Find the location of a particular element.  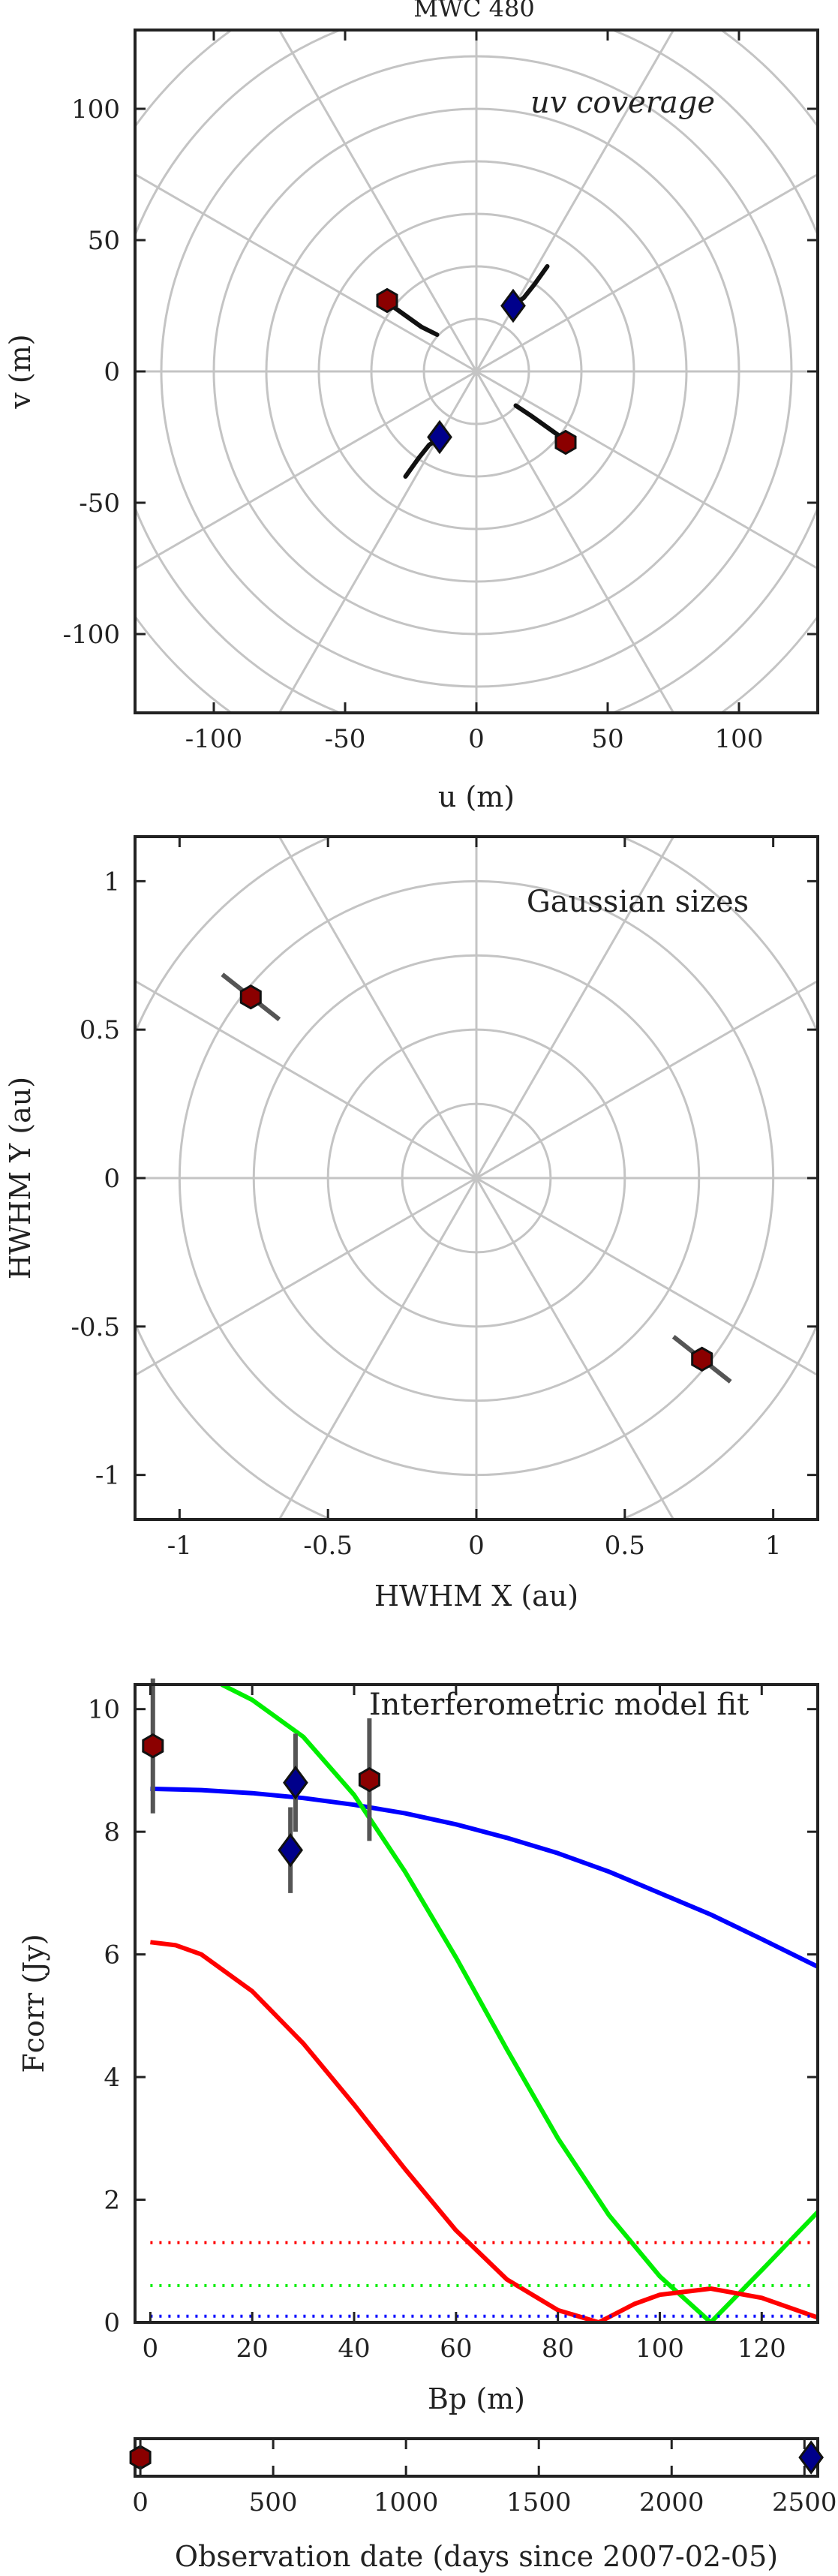

panel-annotation: Interferometric model fit is located at coordinates (559, 1705).